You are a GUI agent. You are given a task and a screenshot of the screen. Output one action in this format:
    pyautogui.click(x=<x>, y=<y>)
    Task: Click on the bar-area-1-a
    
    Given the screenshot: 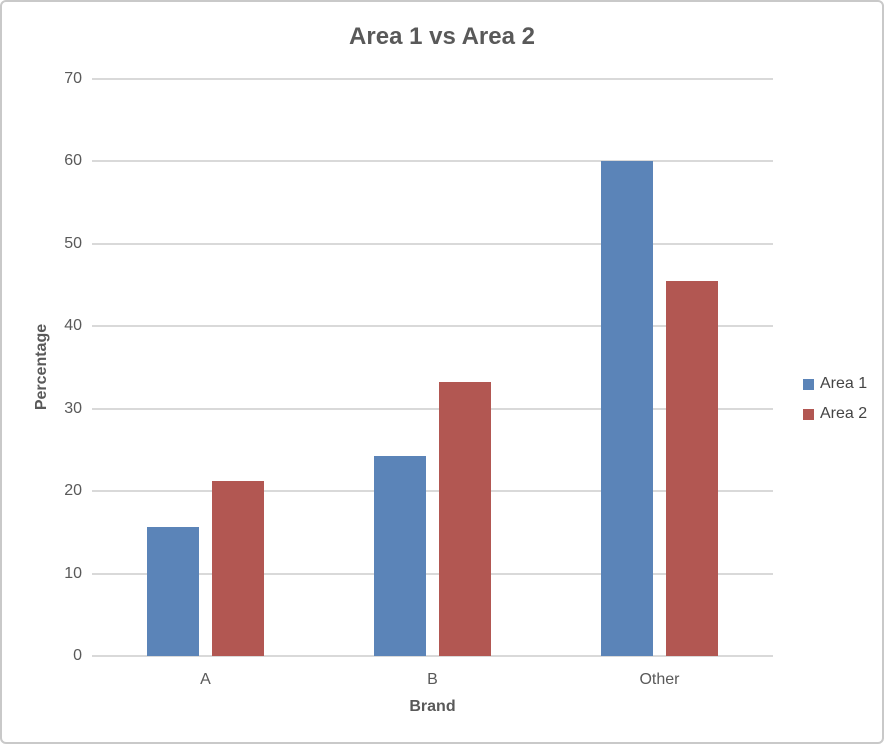 What is the action you would take?
    pyautogui.click(x=173, y=591)
    